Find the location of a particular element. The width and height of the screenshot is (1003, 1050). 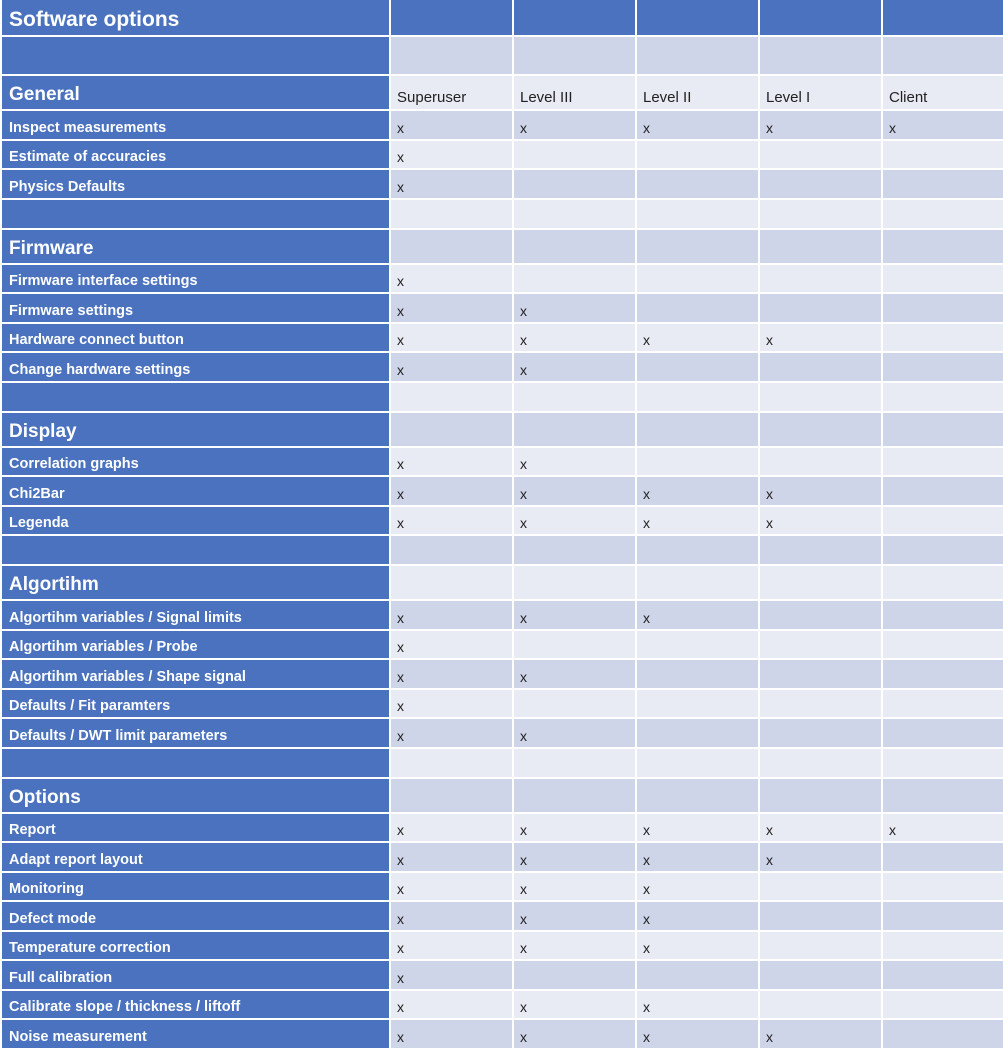

table-row: Full calibration x is located at coordinates (502, 975).